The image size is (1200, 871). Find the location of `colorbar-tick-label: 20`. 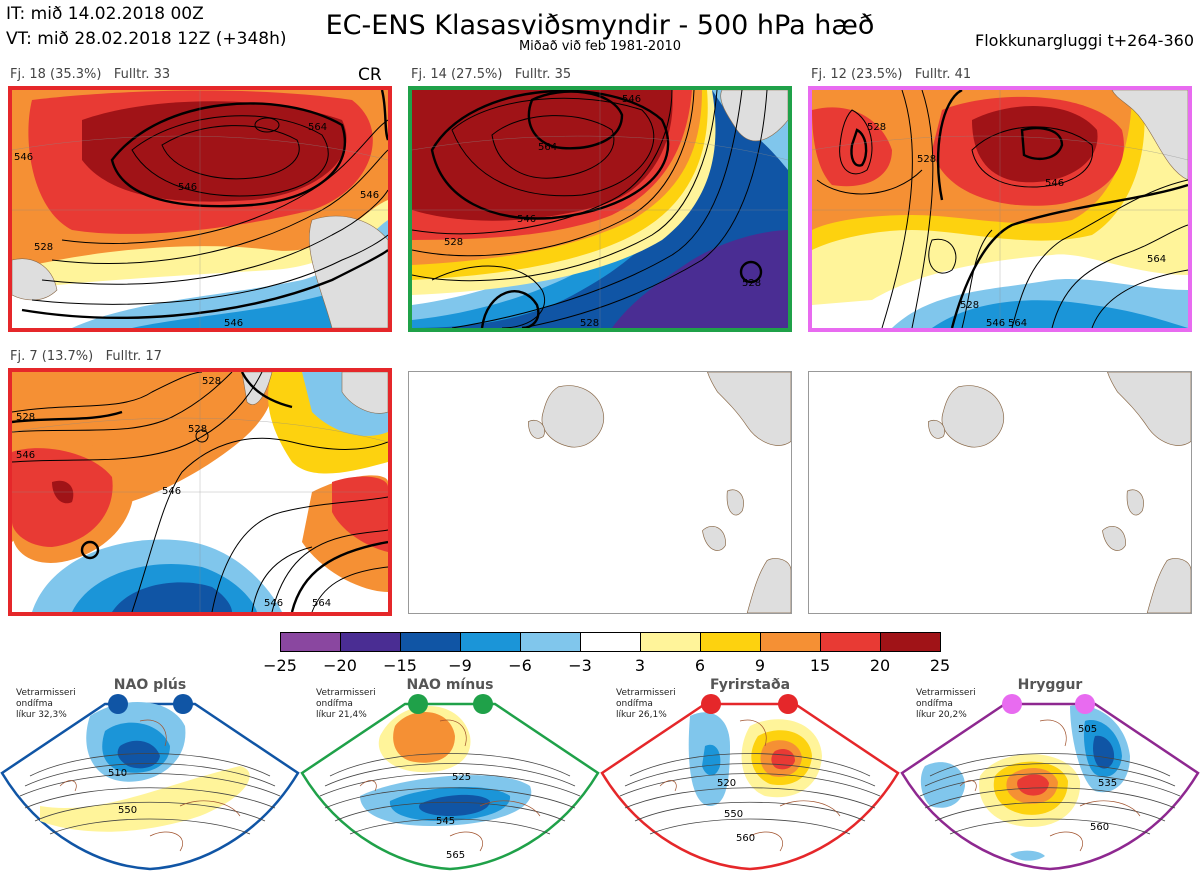

colorbar-tick-label: 20 is located at coordinates (880, 665).